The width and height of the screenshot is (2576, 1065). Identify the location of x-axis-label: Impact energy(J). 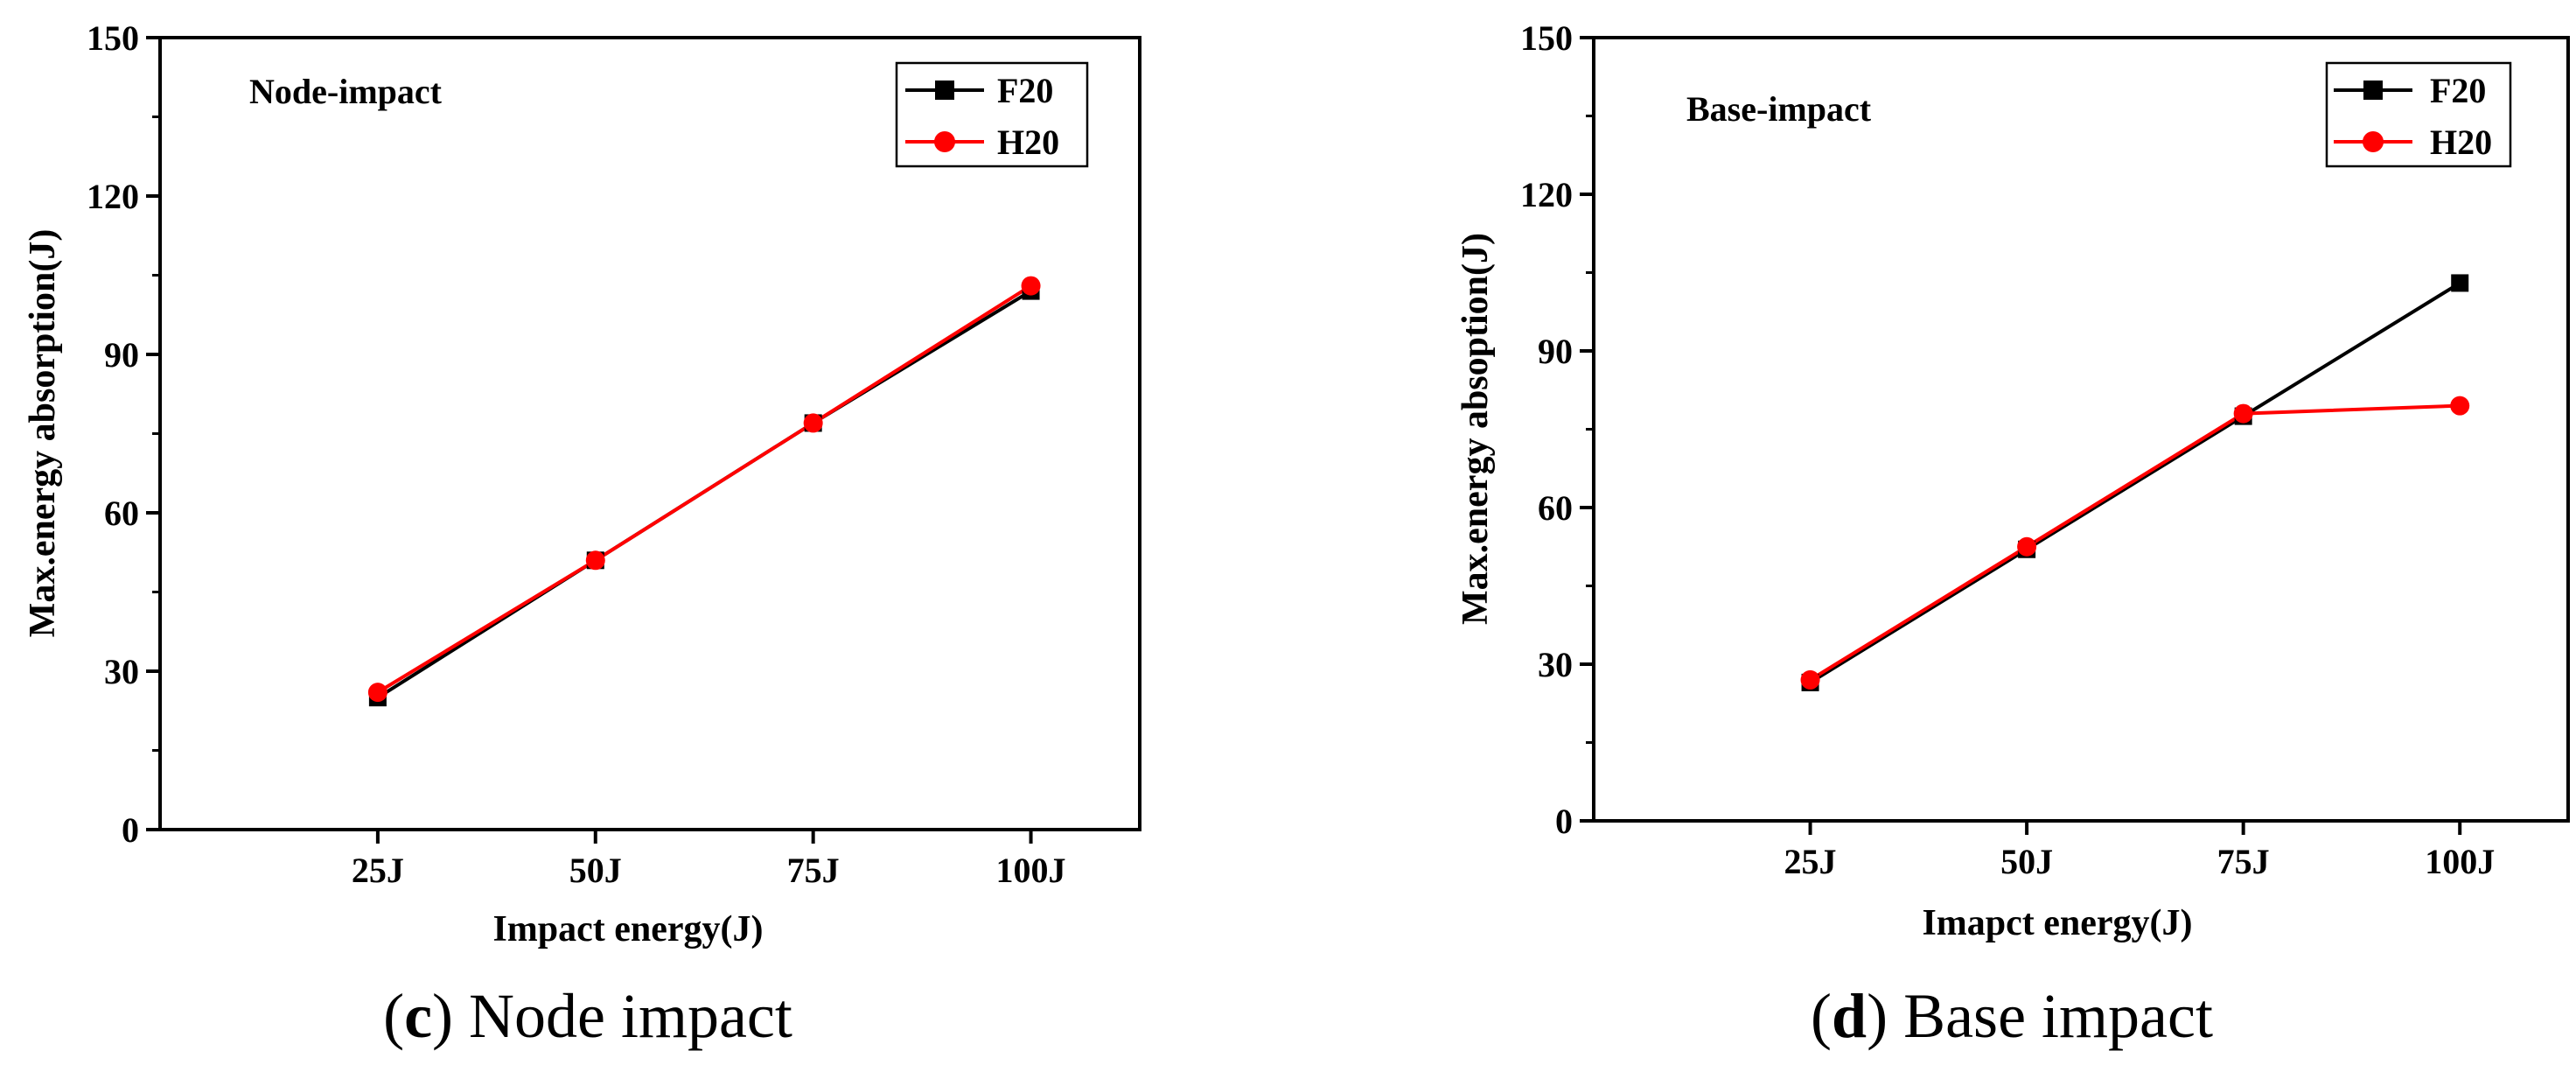
(627, 929).